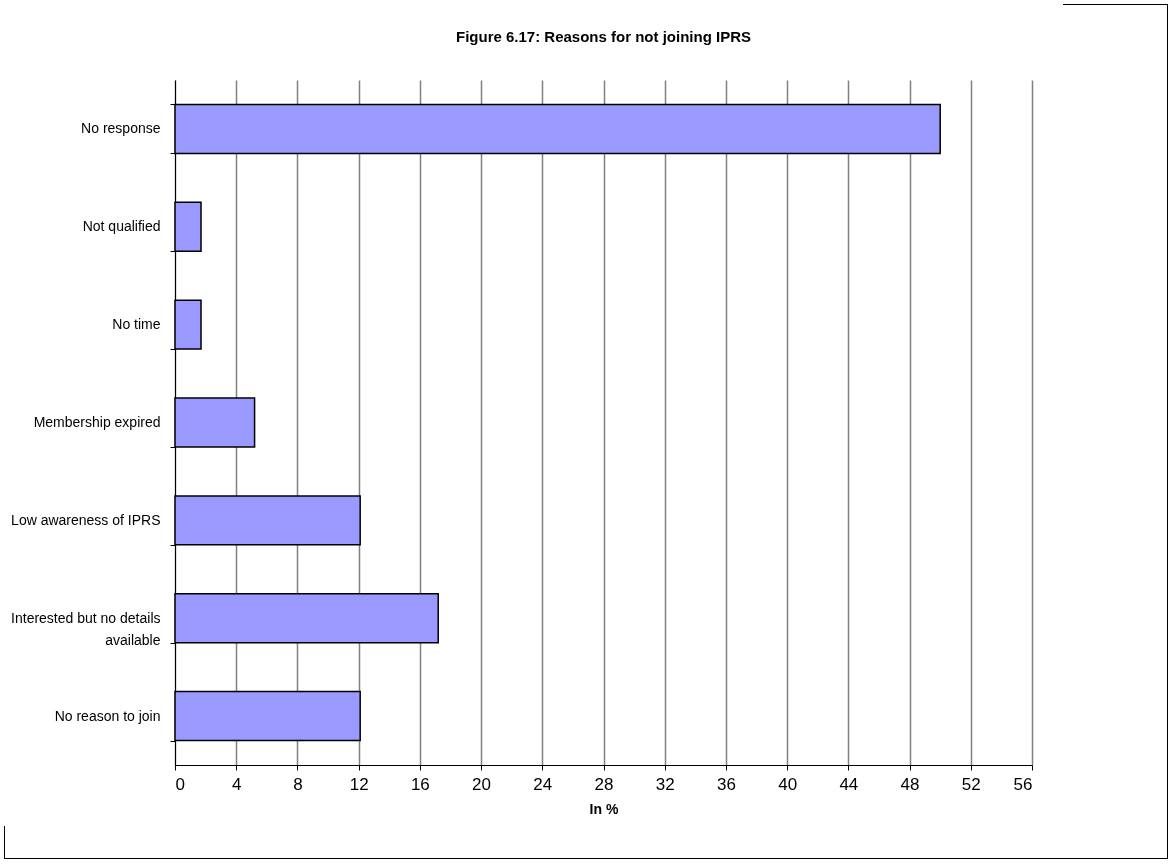 This screenshot has width=1174, height=865. I want to click on chart-title: Figure 6.17: Reasons for not joining IPRS, so click(603, 36).